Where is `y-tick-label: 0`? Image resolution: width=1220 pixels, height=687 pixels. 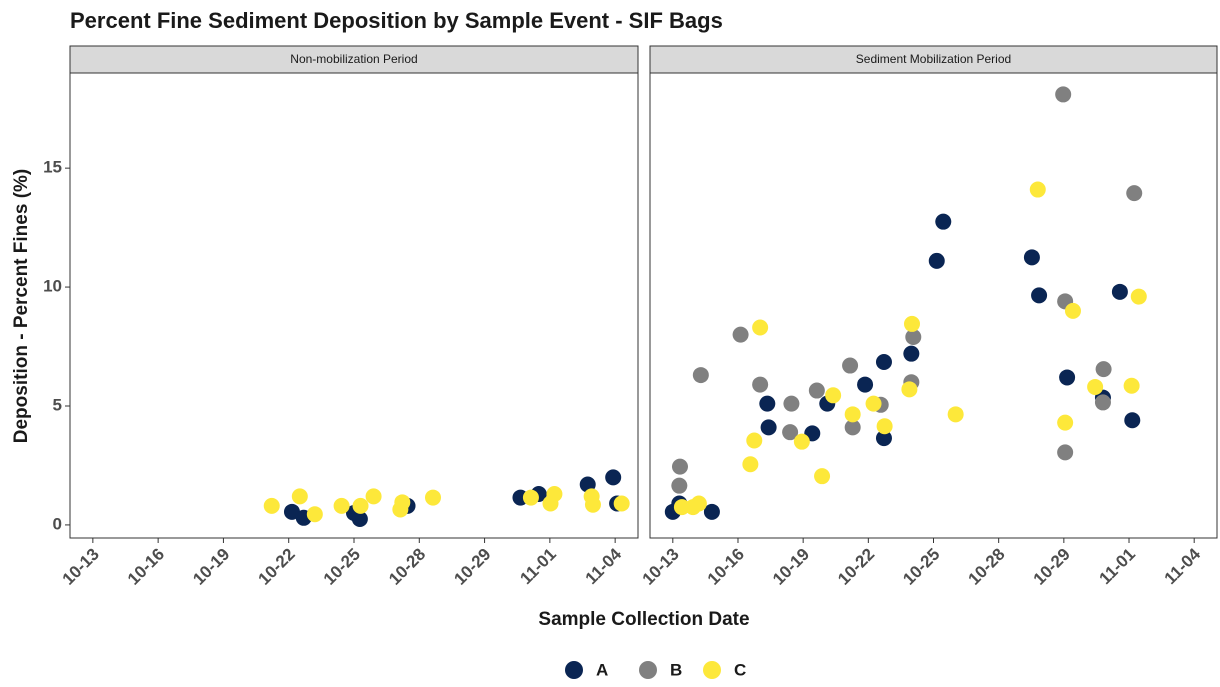
y-tick-label: 0 is located at coordinates (57, 523).